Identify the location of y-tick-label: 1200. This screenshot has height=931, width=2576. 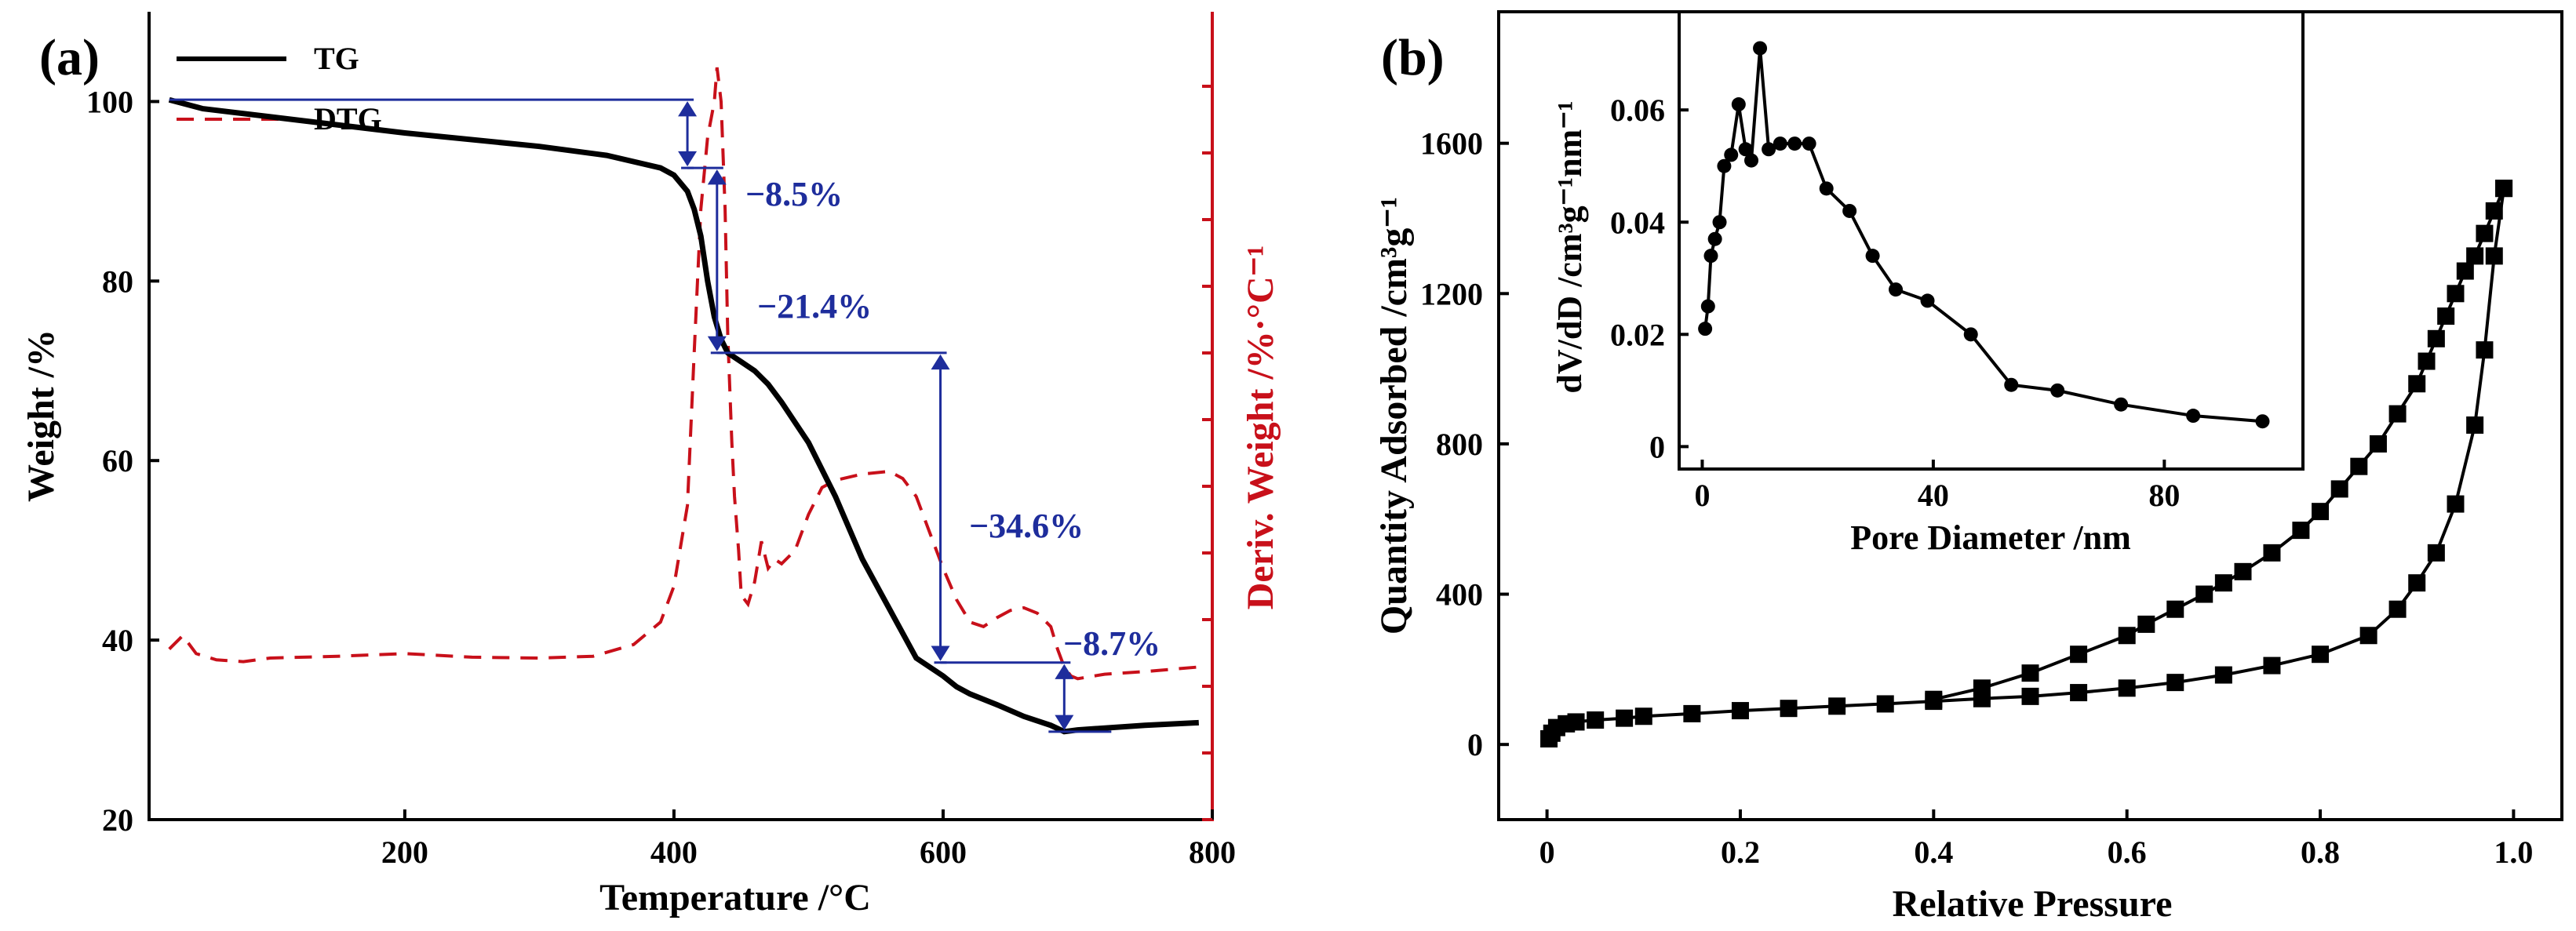
(1451, 293).